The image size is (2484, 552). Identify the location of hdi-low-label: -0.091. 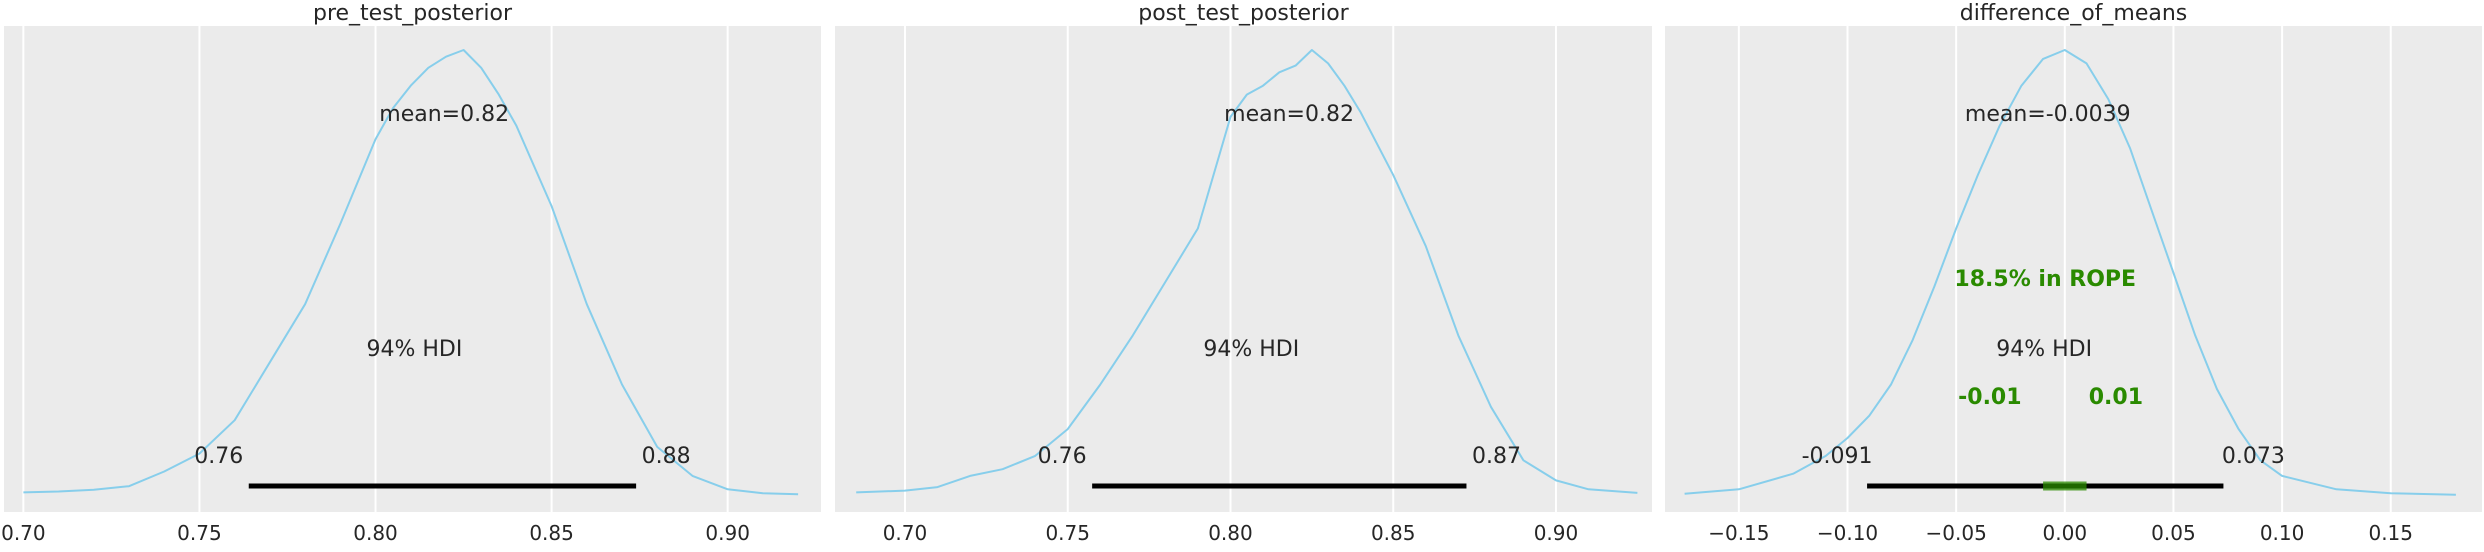
(1837, 456).